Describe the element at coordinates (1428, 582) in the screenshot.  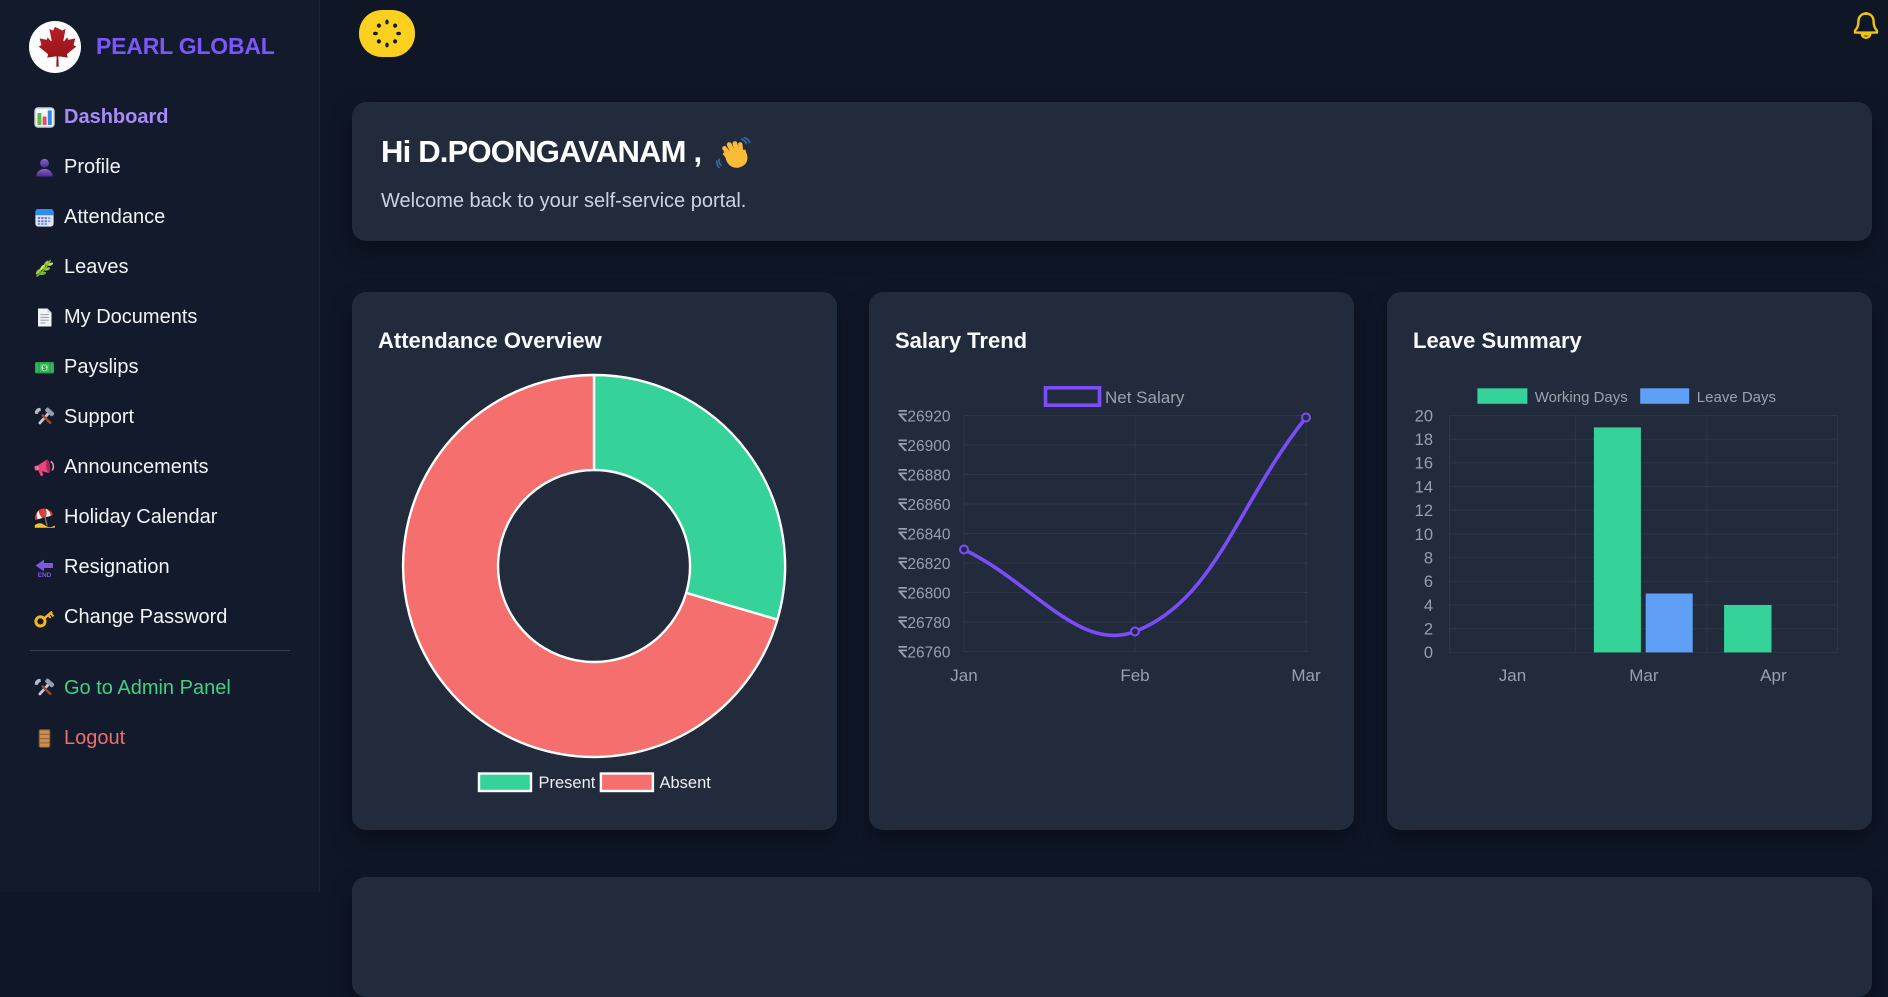
I see `svg-text: 6` at that location.